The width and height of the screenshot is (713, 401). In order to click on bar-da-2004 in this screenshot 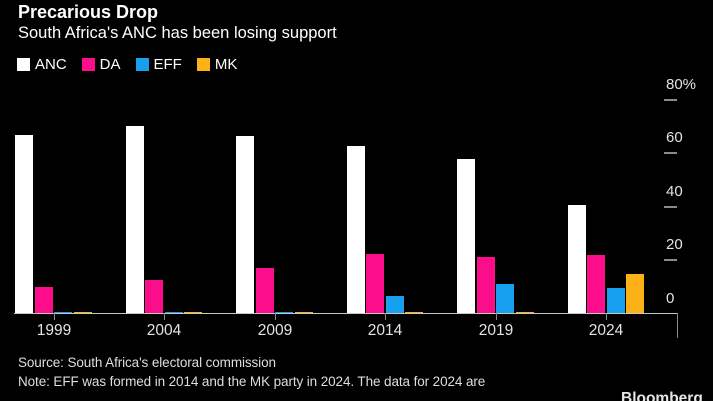, I will do `click(154, 296)`.